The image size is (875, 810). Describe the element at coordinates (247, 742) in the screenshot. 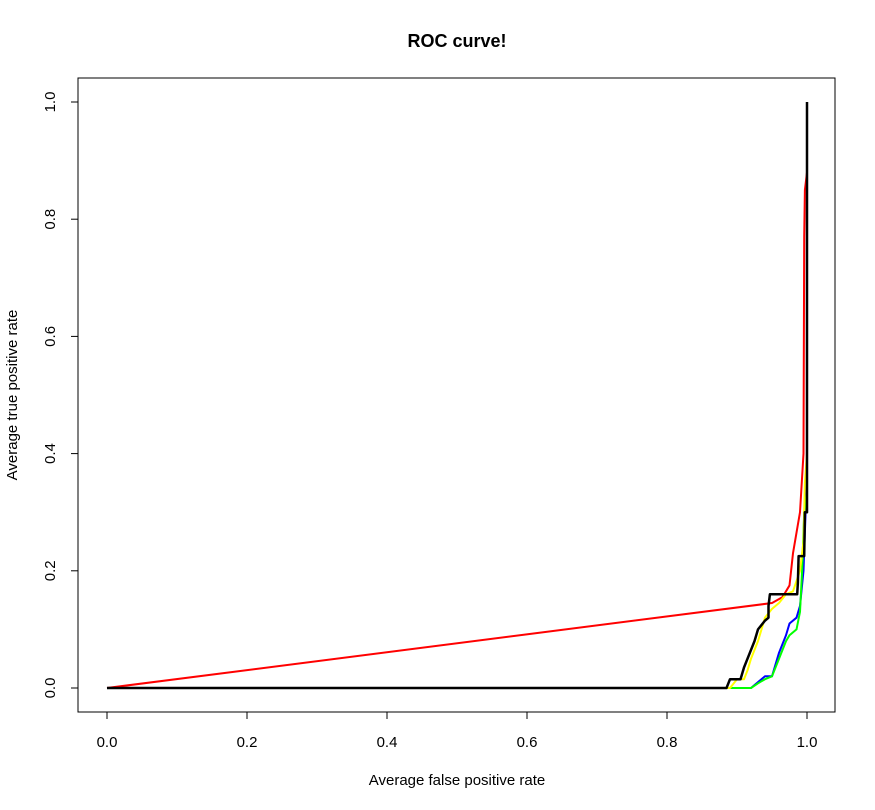

I see `x-tick-label: 0.2` at that location.